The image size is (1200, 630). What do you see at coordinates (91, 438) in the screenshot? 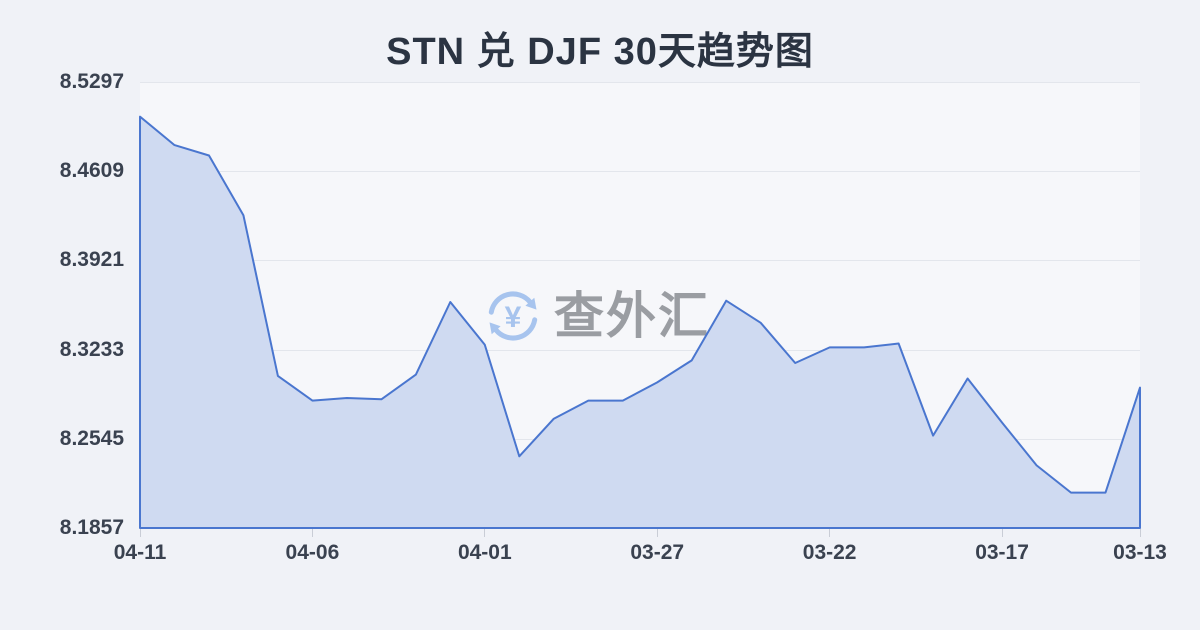
I see `y-axis-label: 8.2545` at bounding box center [91, 438].